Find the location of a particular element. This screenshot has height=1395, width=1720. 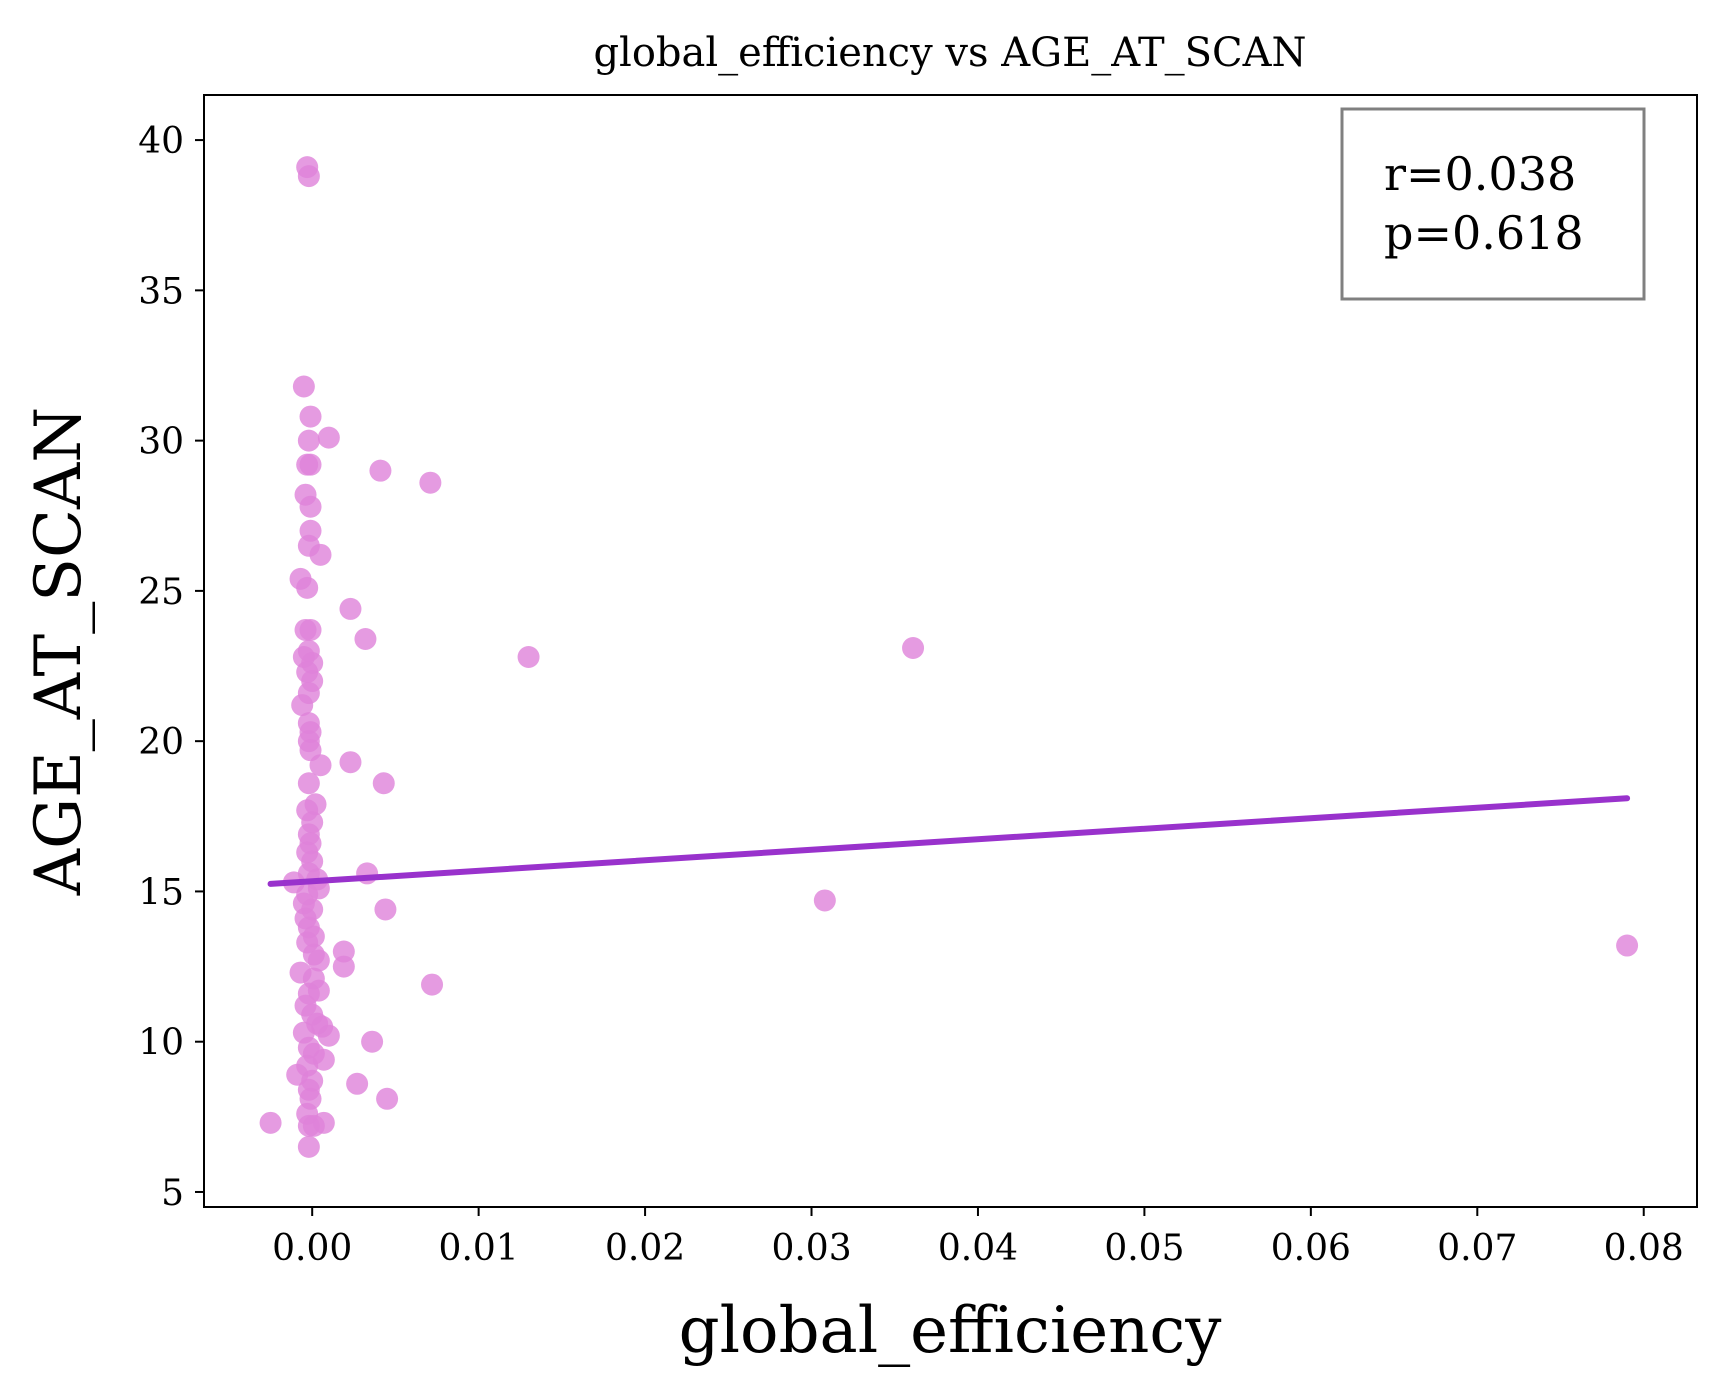

stats-box-frame is located at coordinates (1493, 204).